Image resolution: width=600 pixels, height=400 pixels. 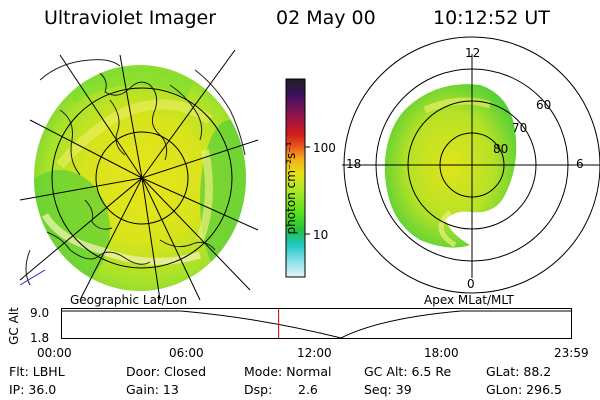 I want to click on dsp-label: Dsp:, so click(x=258, y=389).